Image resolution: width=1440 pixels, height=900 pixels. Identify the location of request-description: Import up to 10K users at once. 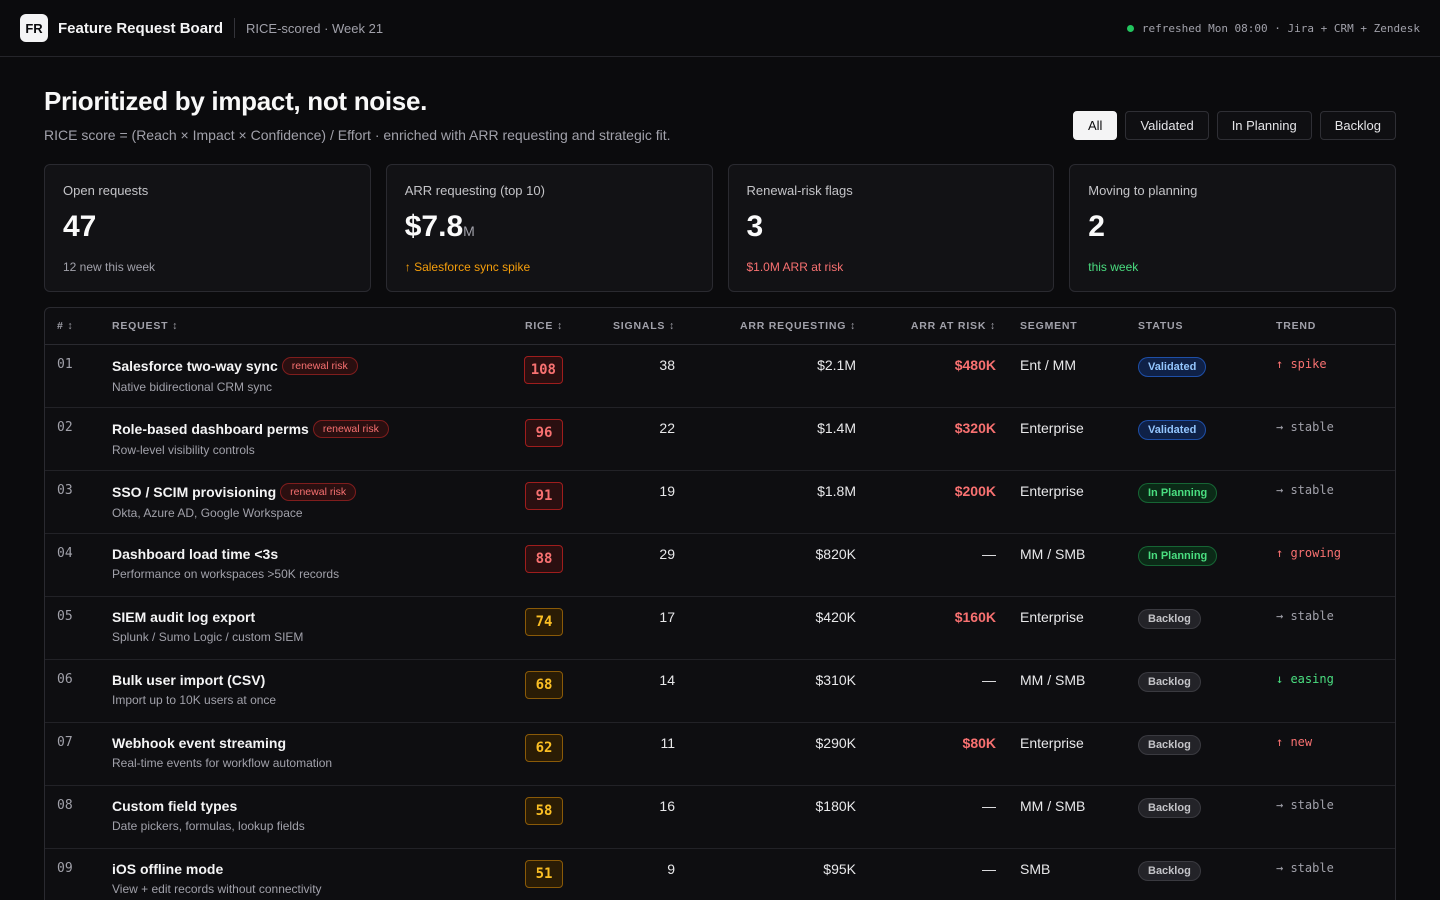
(194, 699).